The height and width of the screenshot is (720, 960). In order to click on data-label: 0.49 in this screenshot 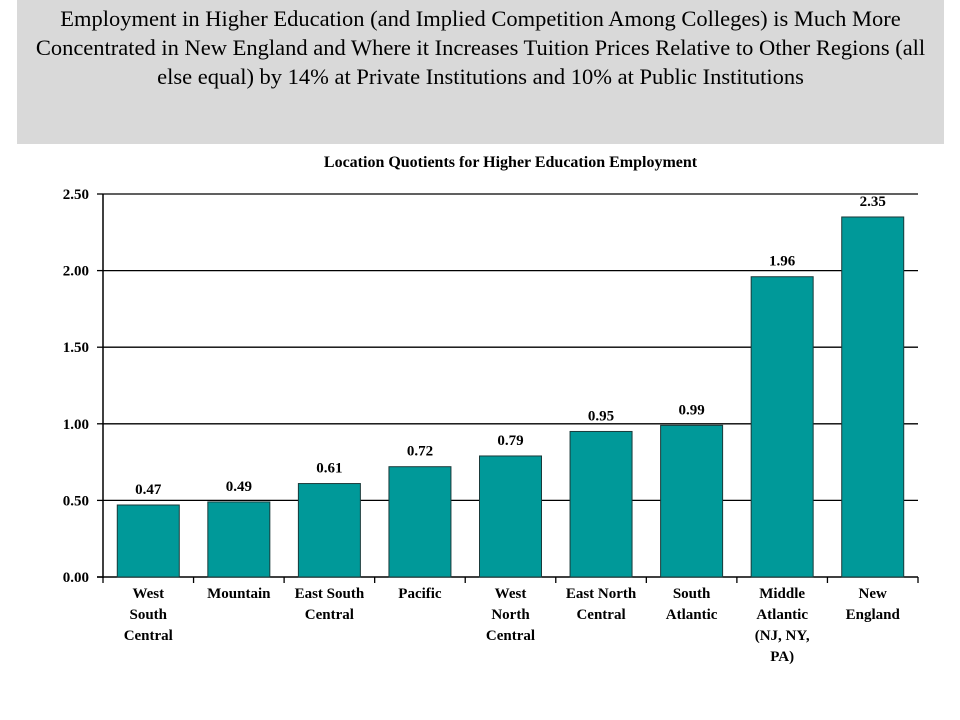, I will do `click(239, 487)`.